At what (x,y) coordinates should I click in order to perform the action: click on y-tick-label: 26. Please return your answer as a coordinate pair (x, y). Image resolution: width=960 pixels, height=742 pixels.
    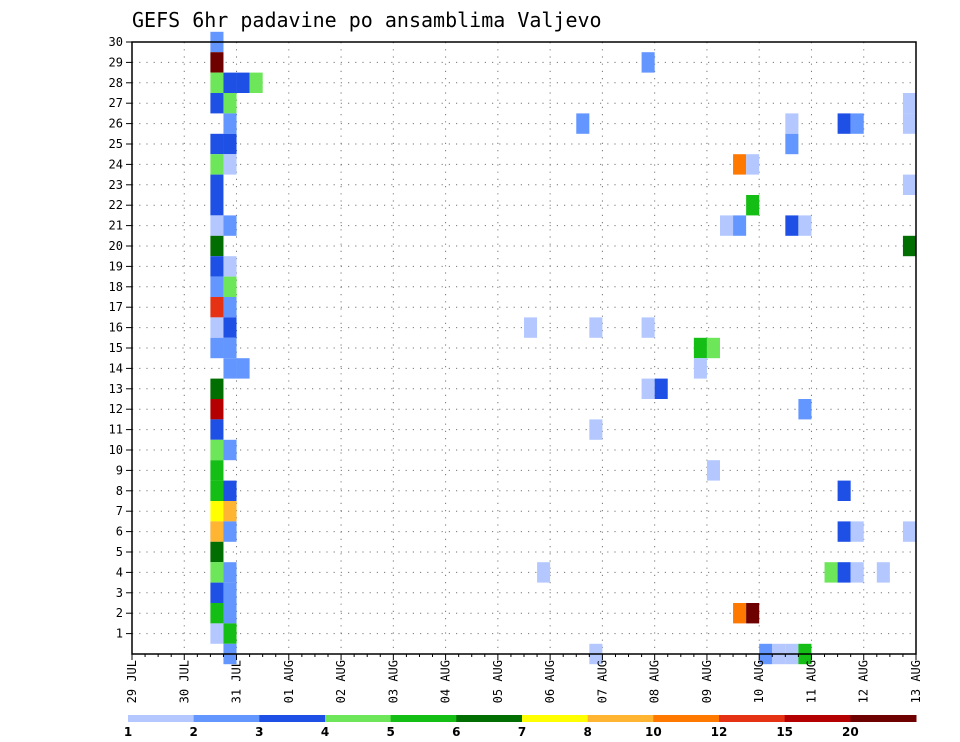
    Looking at the image, I should click on (116, 124).